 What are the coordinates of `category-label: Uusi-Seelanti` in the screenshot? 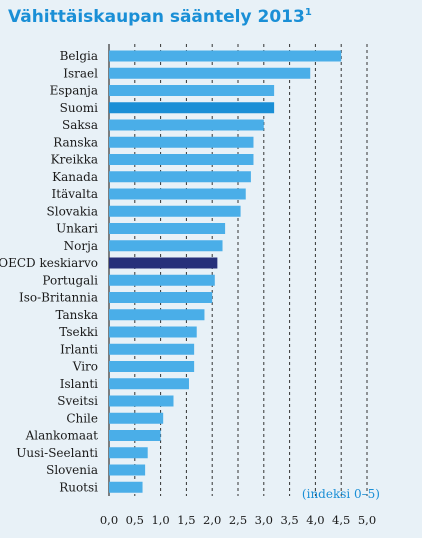 It's located at (57, 453).